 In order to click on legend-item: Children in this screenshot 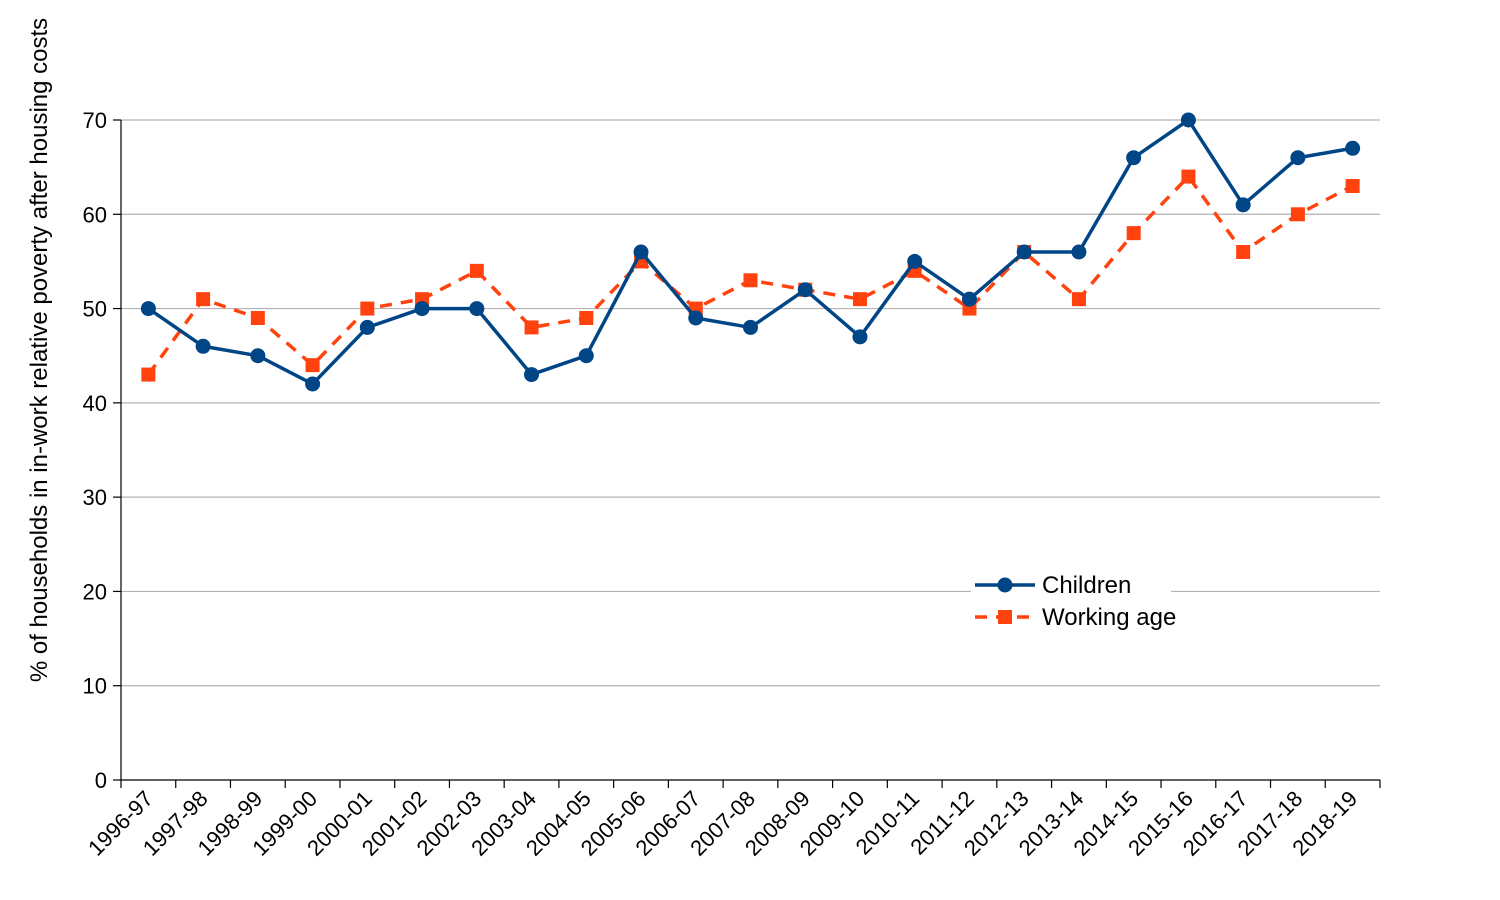, I will do `click(1053, 585)`.